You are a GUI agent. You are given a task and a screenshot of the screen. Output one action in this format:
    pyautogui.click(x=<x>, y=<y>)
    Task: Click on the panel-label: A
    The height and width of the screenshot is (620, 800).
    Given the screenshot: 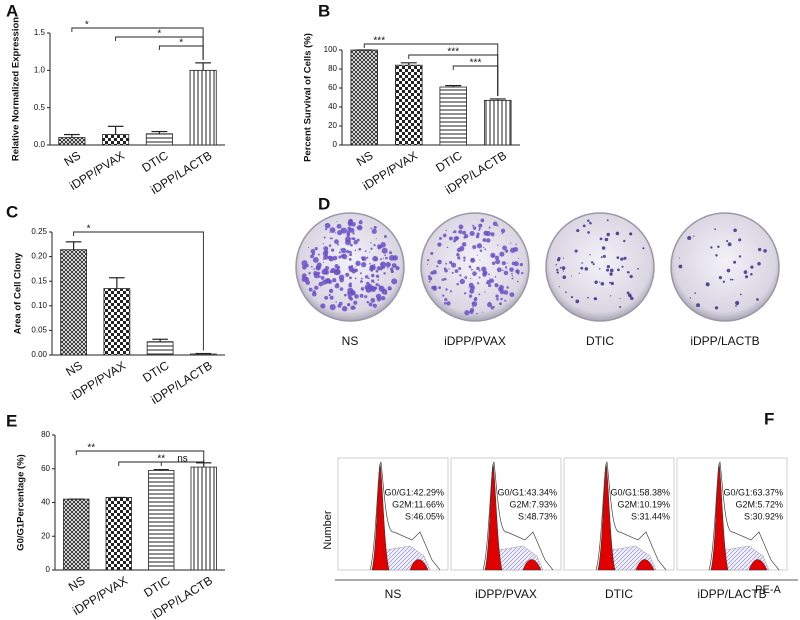 What is the action you would take?
    pyautogui.click(x=12, y=10)
    